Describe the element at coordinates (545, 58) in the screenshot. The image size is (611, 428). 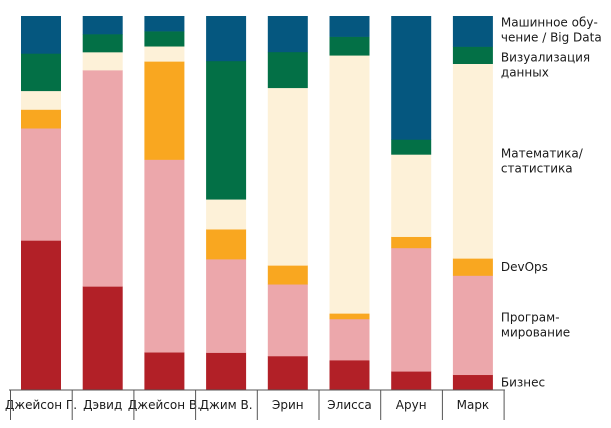
I see `legend-label-2-line-1: Визуализация` at that location.